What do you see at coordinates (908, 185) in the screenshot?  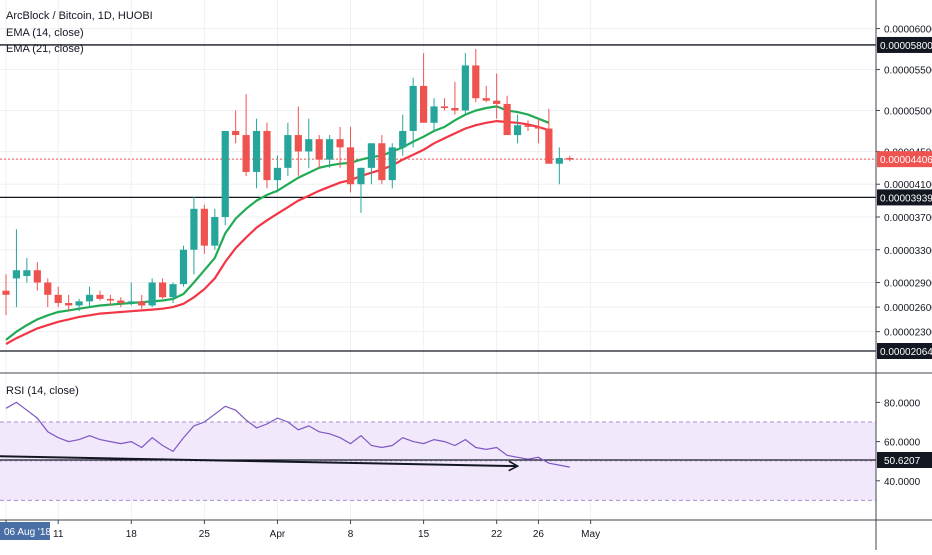 I see `price-tick-label: 0.00004100` at bounding box center [908, 185].